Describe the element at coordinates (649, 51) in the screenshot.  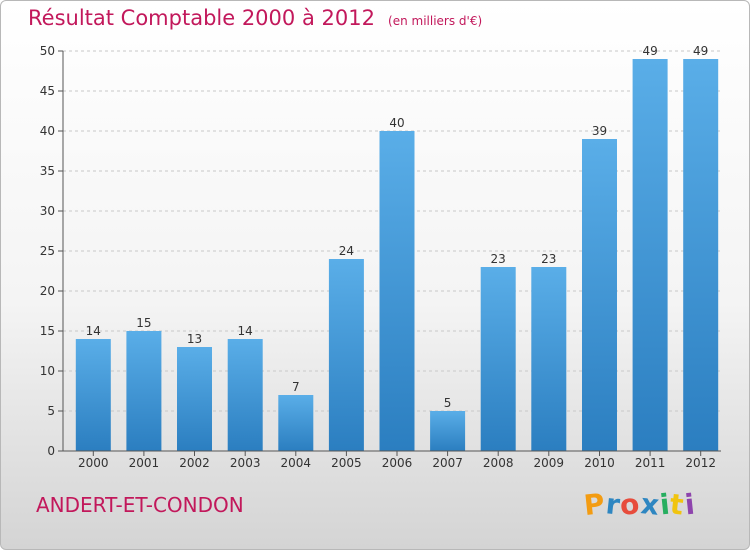
I see `data-label-2011: 49` at that location.